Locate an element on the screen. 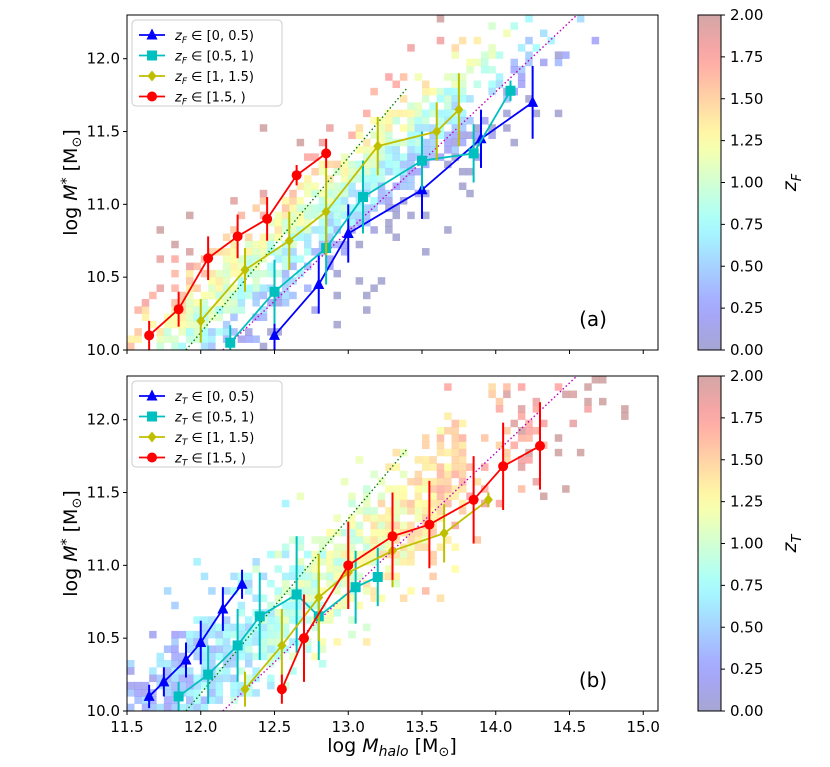 The height and width of the screenshot is (767, 830). xlabel-part: log is located at coordinates (344, 746).